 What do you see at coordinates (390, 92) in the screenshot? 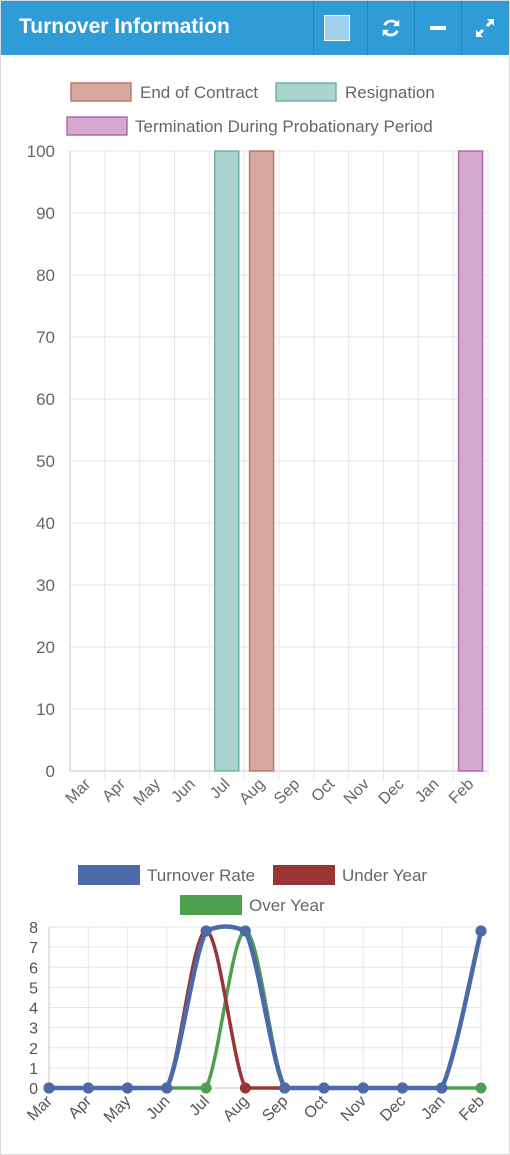
I see `legend-label: Resignation` at bounding box center [390, 92].